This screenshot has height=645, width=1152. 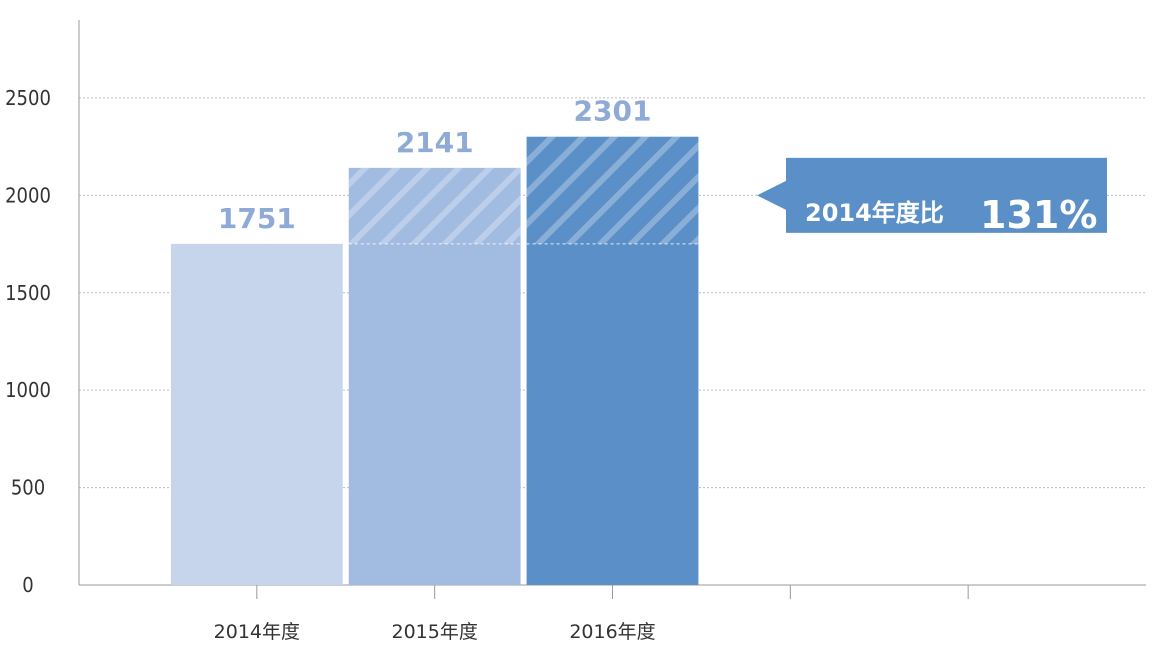 I want to click on value-labels: 1751 2141 2301, so click(x=435, y=165).